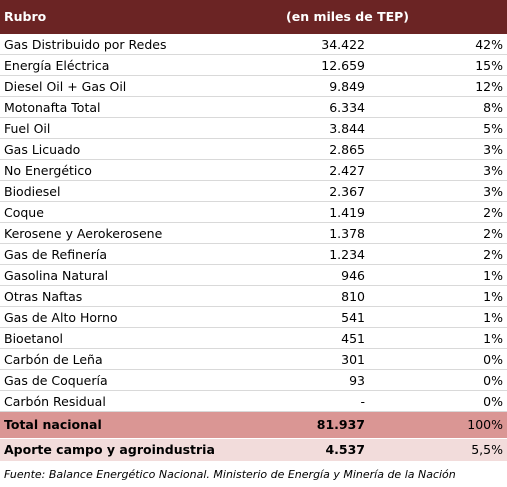 Image resolution: width=507 pixels, height=487 pixels. What do you see at coordinates (253, 450) in the screenshot?
I see `aporte-row: Aporte campo y agroindustria 4.537 5,5%` at bounding box center [253, 450].